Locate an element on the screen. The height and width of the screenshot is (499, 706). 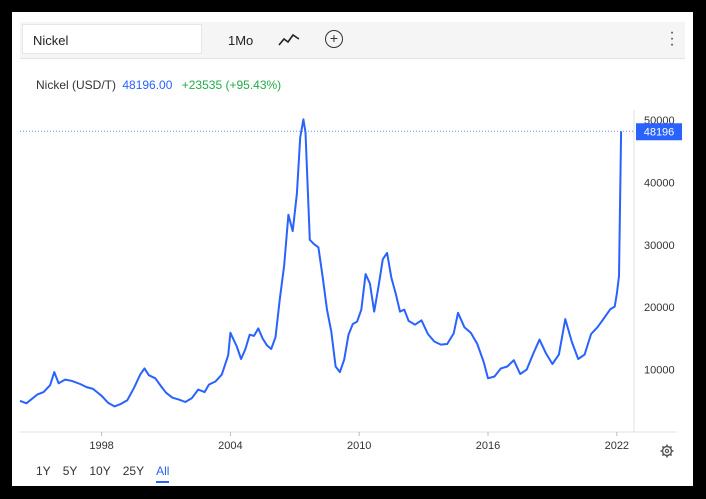
range-button-10y: 10Y is located at coordinates (100, 471).